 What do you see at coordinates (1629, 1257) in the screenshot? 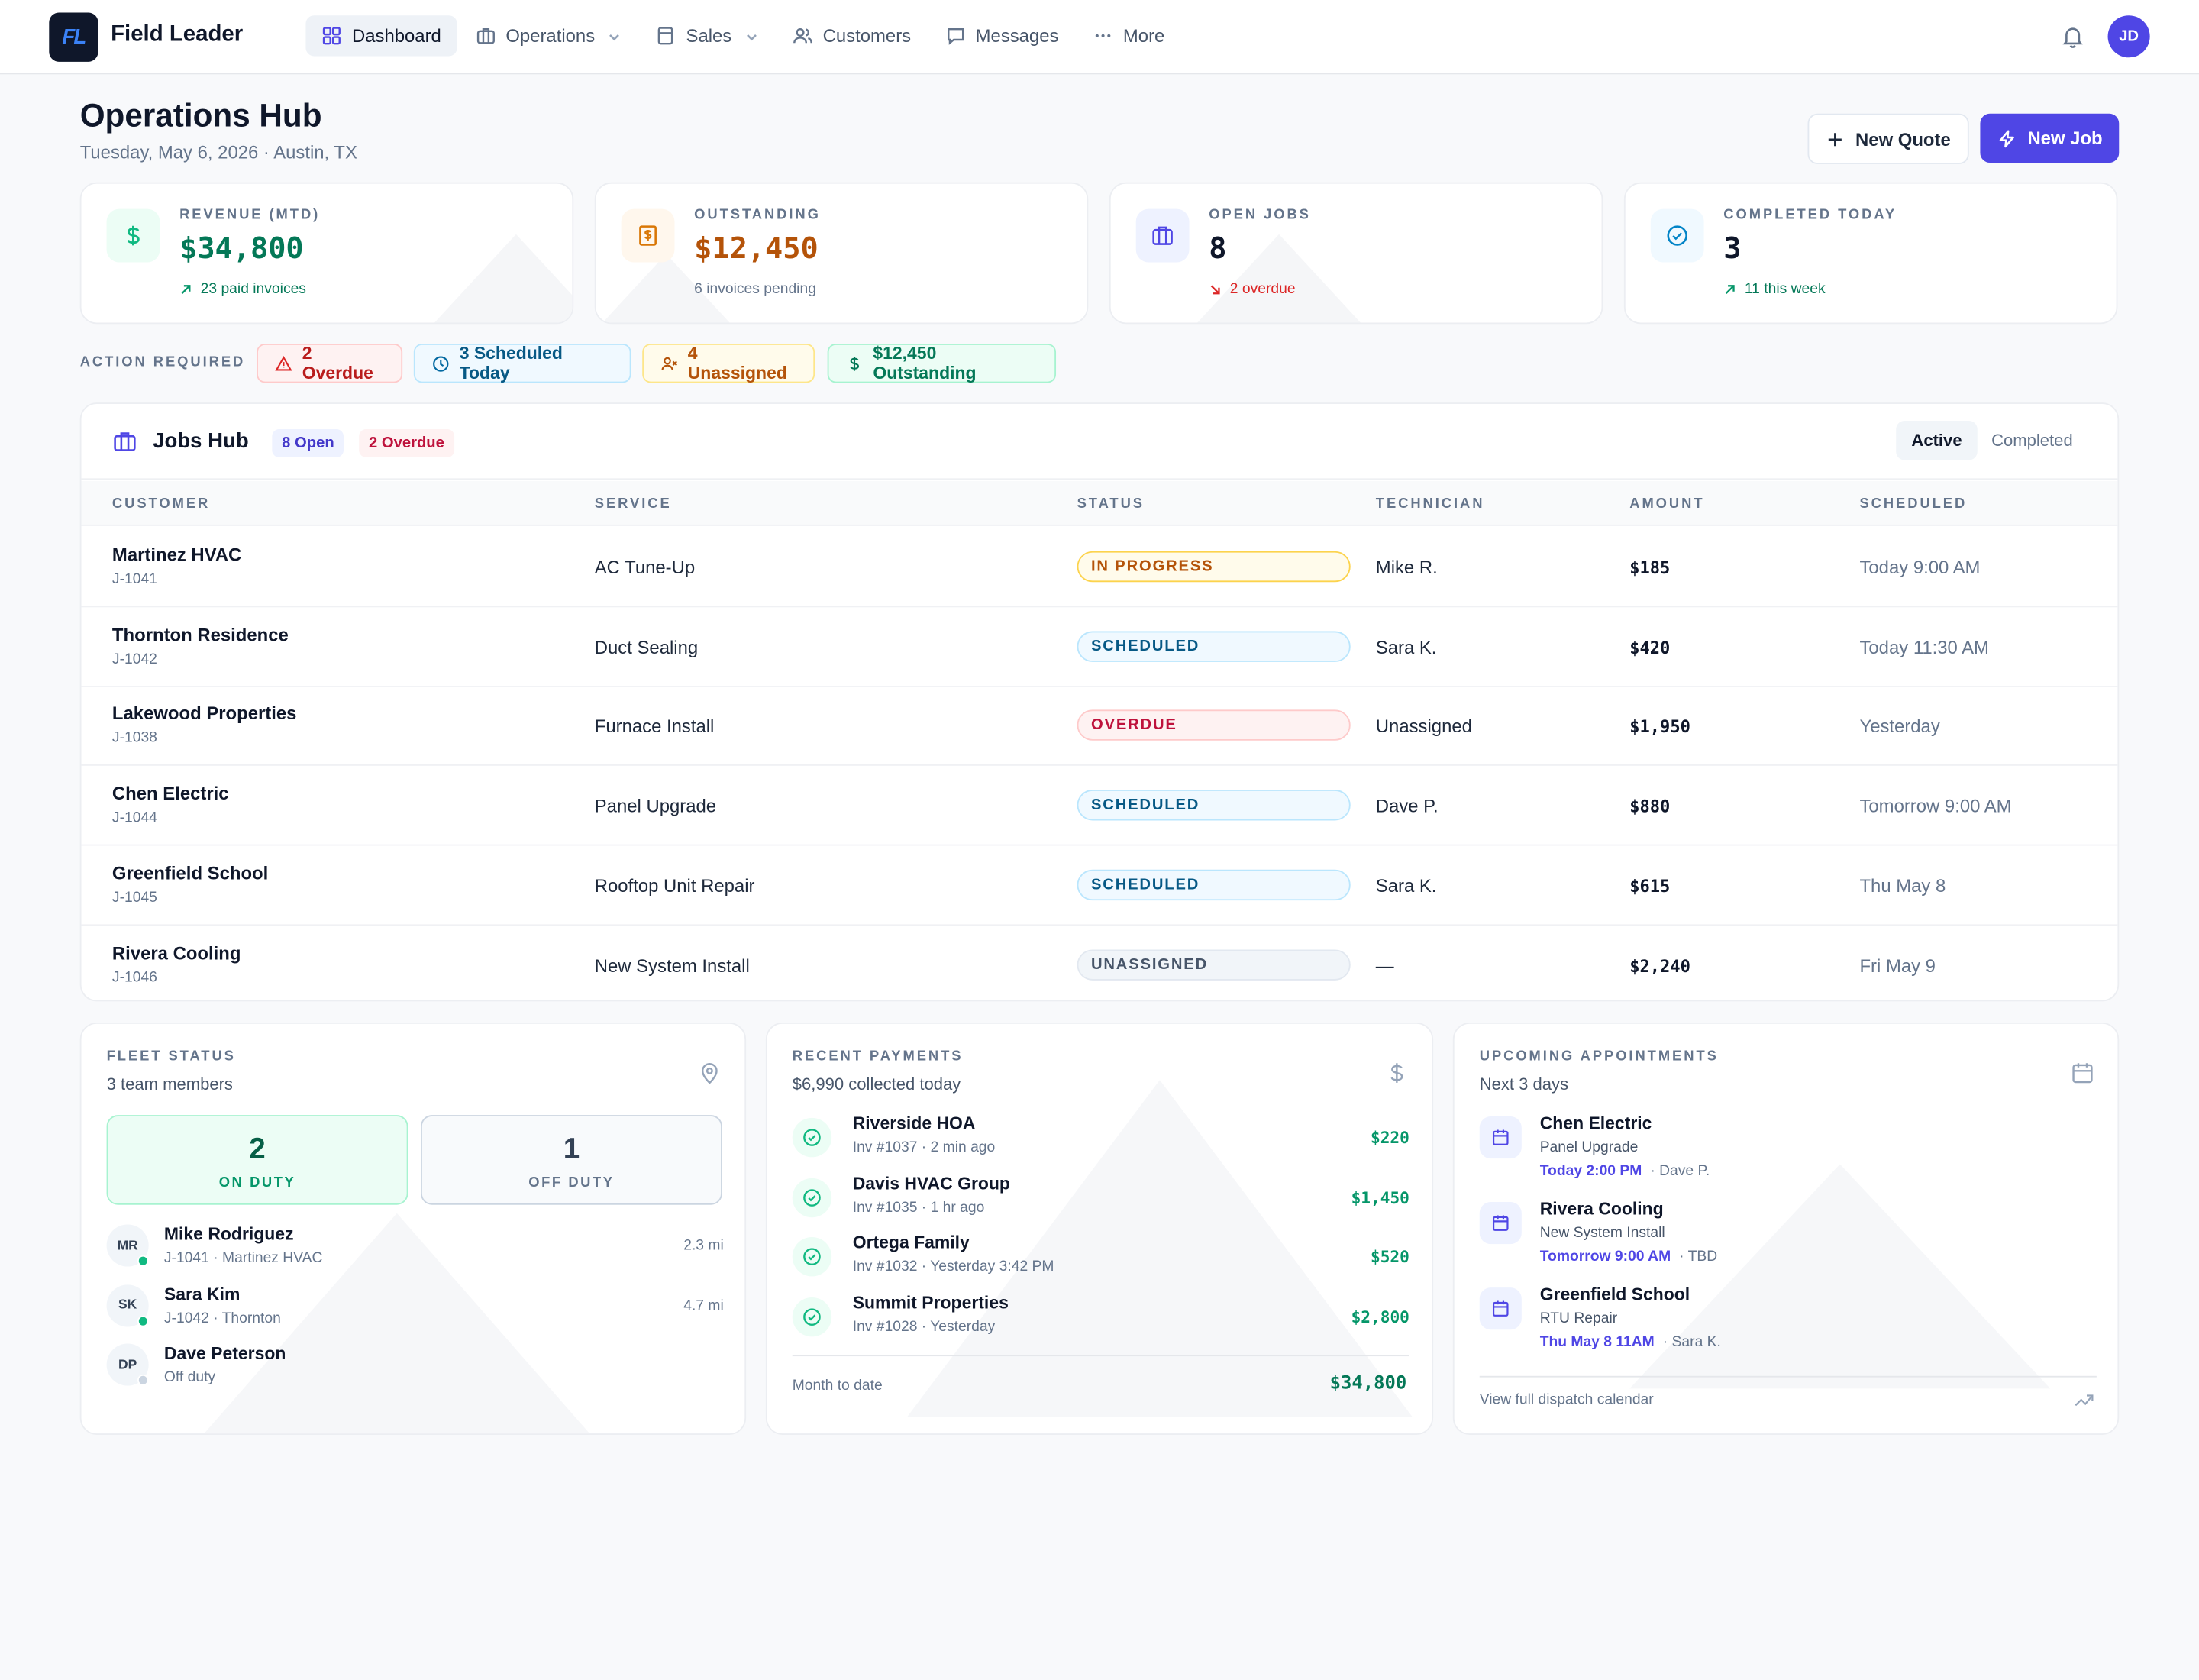
I see `appointment-time: Tomorrow 9:00 AM · TBD` at bounding box center [1629, 1257].